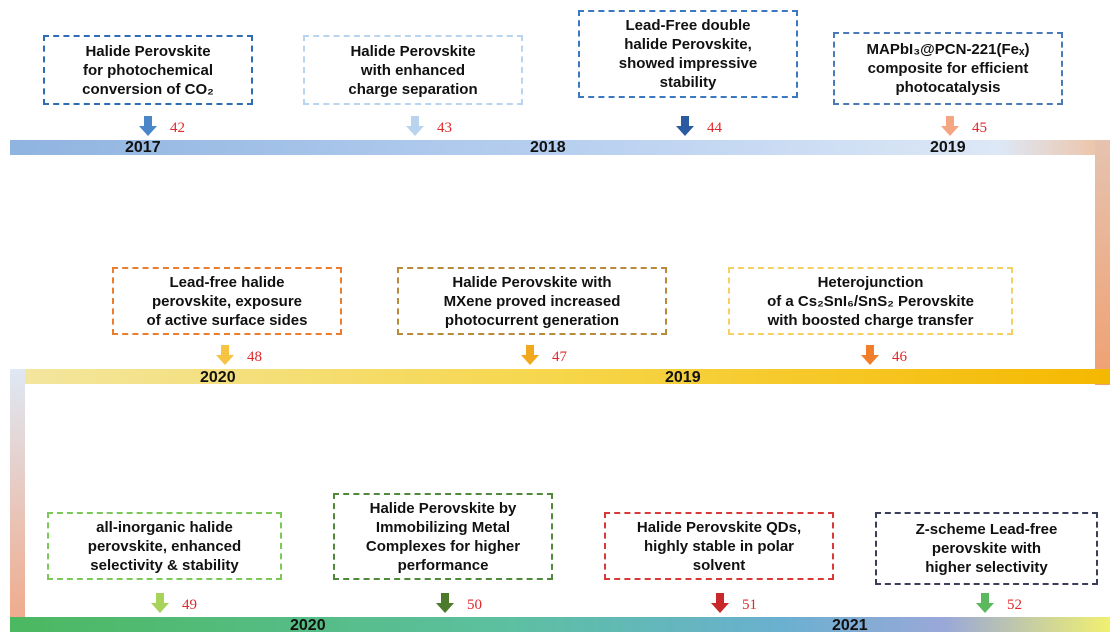 The width and height of the screenshot is (1118, 635). Describe the element at coordinates (444, 128) in the screenshot. I see `reference-number: 43` at that location.